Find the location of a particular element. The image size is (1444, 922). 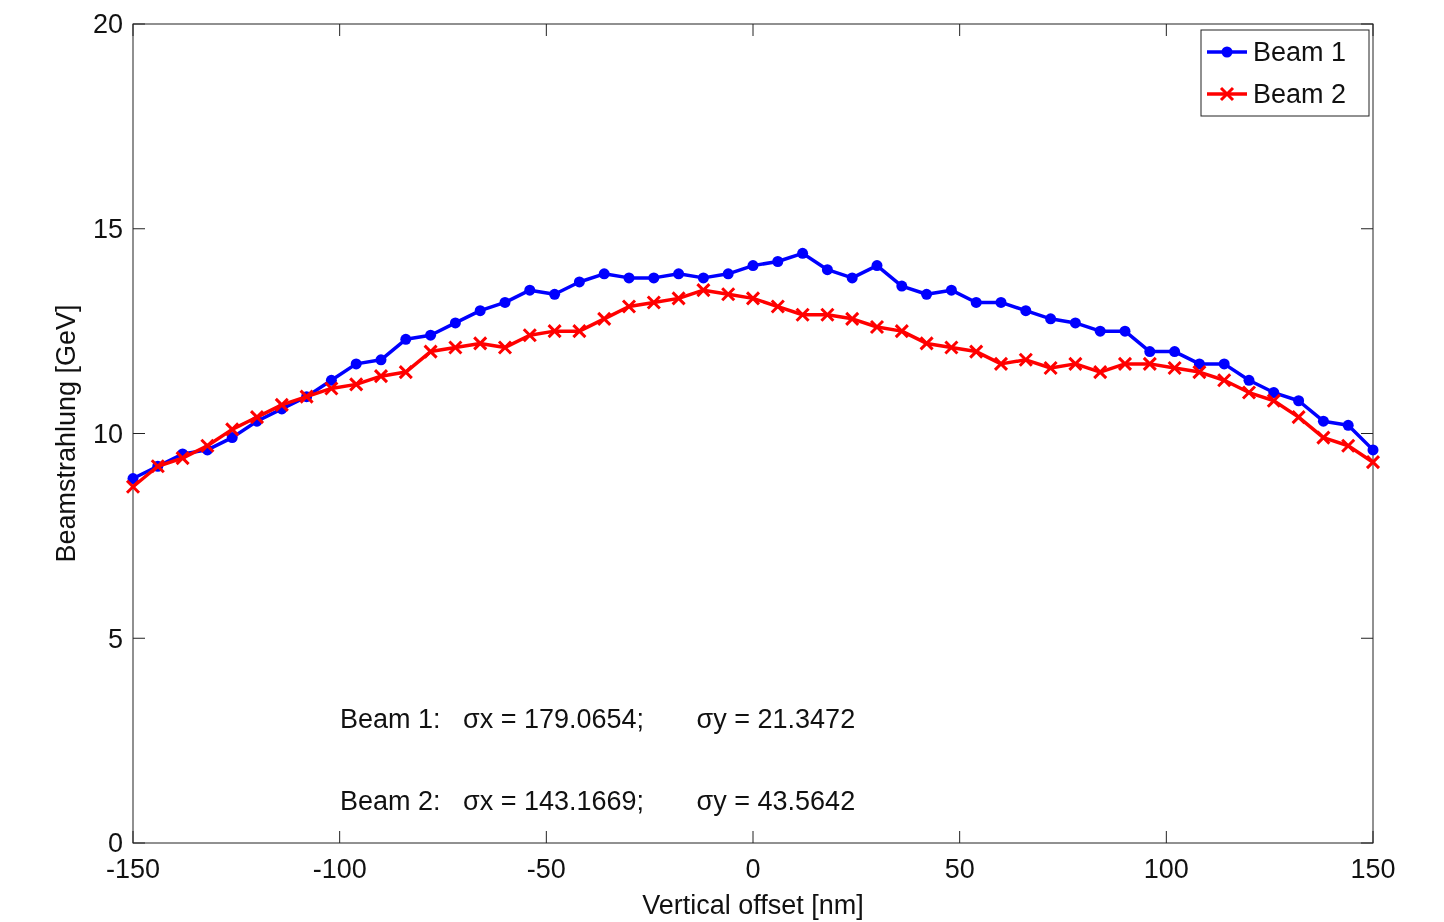

x-tick-label: 100 is located at coordinates (1166, 869).